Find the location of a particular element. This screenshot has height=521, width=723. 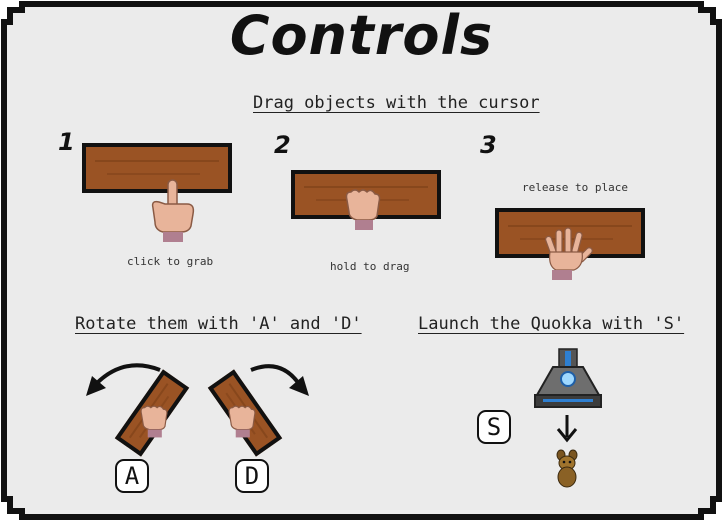

rotate-left-arrow-icon is located at coordinates (123, 379).